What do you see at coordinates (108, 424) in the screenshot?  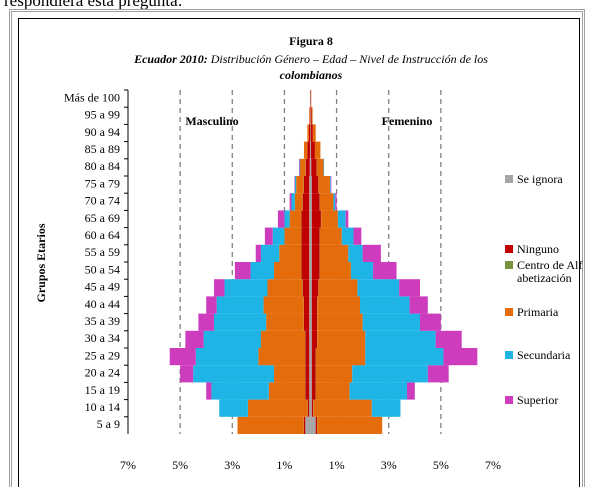 I see `y-tick-label: 5 a 9` at bounding box center [108, 424].